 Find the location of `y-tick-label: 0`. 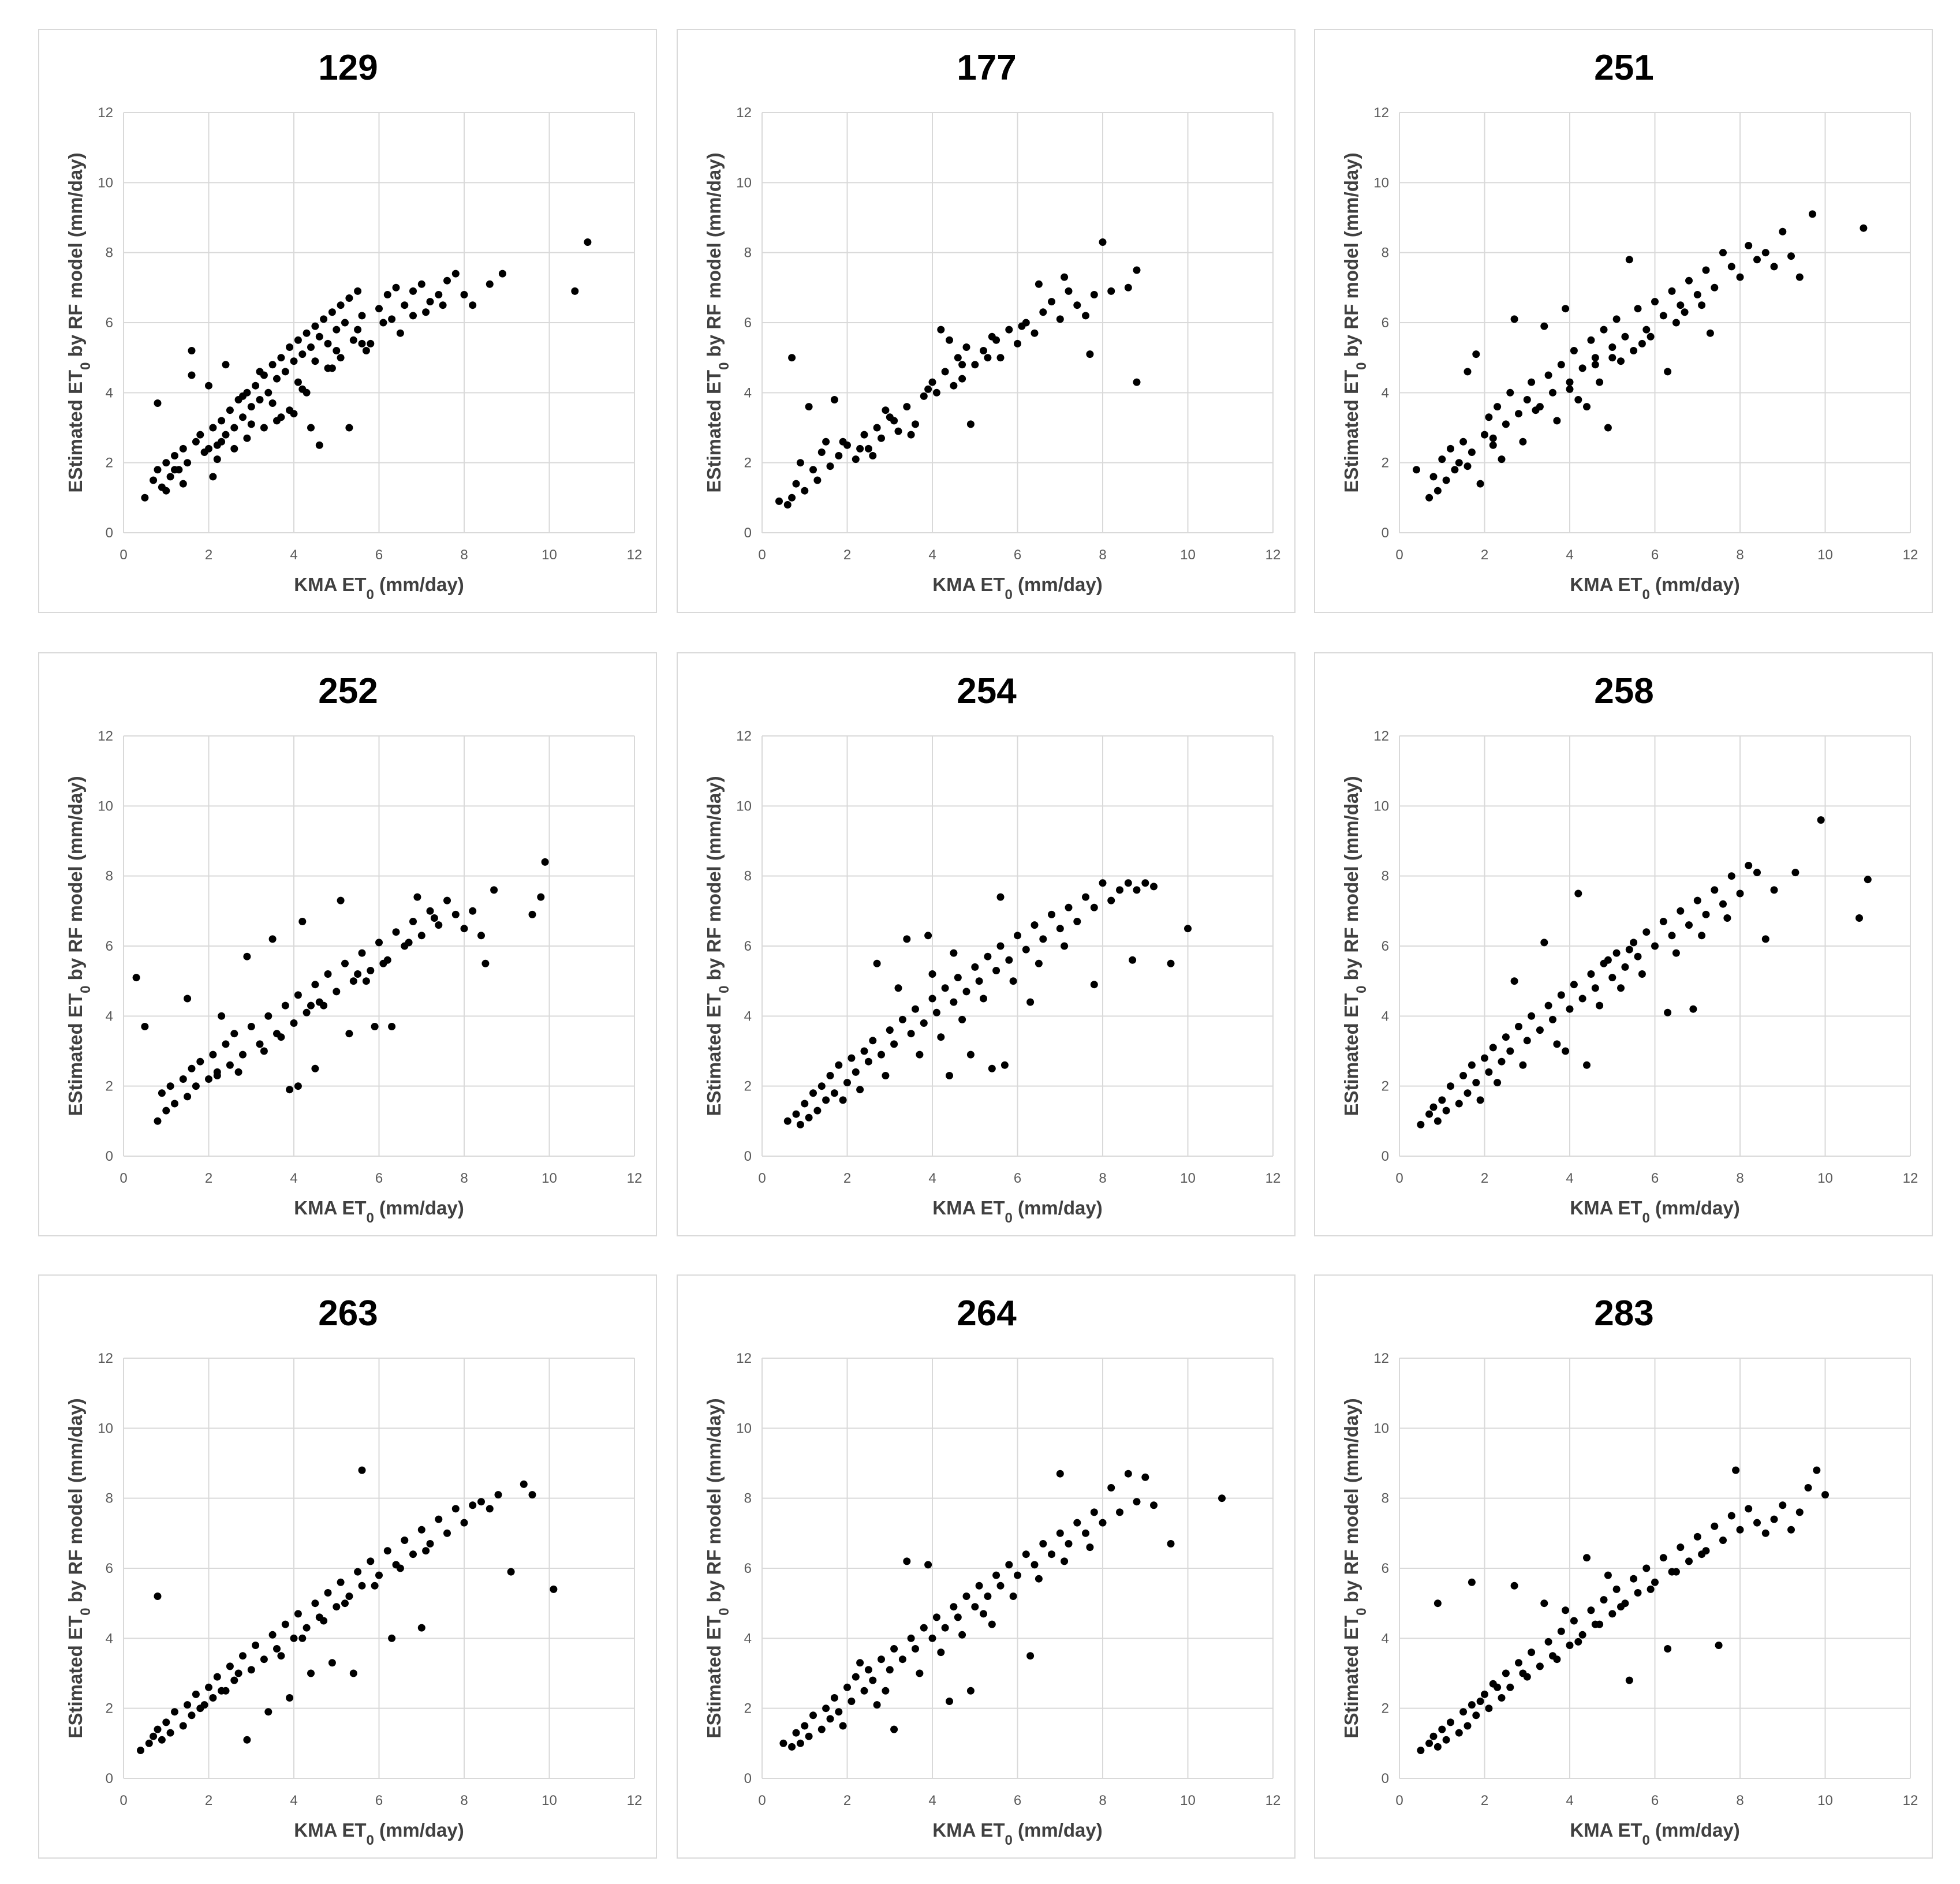

y-tick-label: 0 is located at coordinates (109, 1778).